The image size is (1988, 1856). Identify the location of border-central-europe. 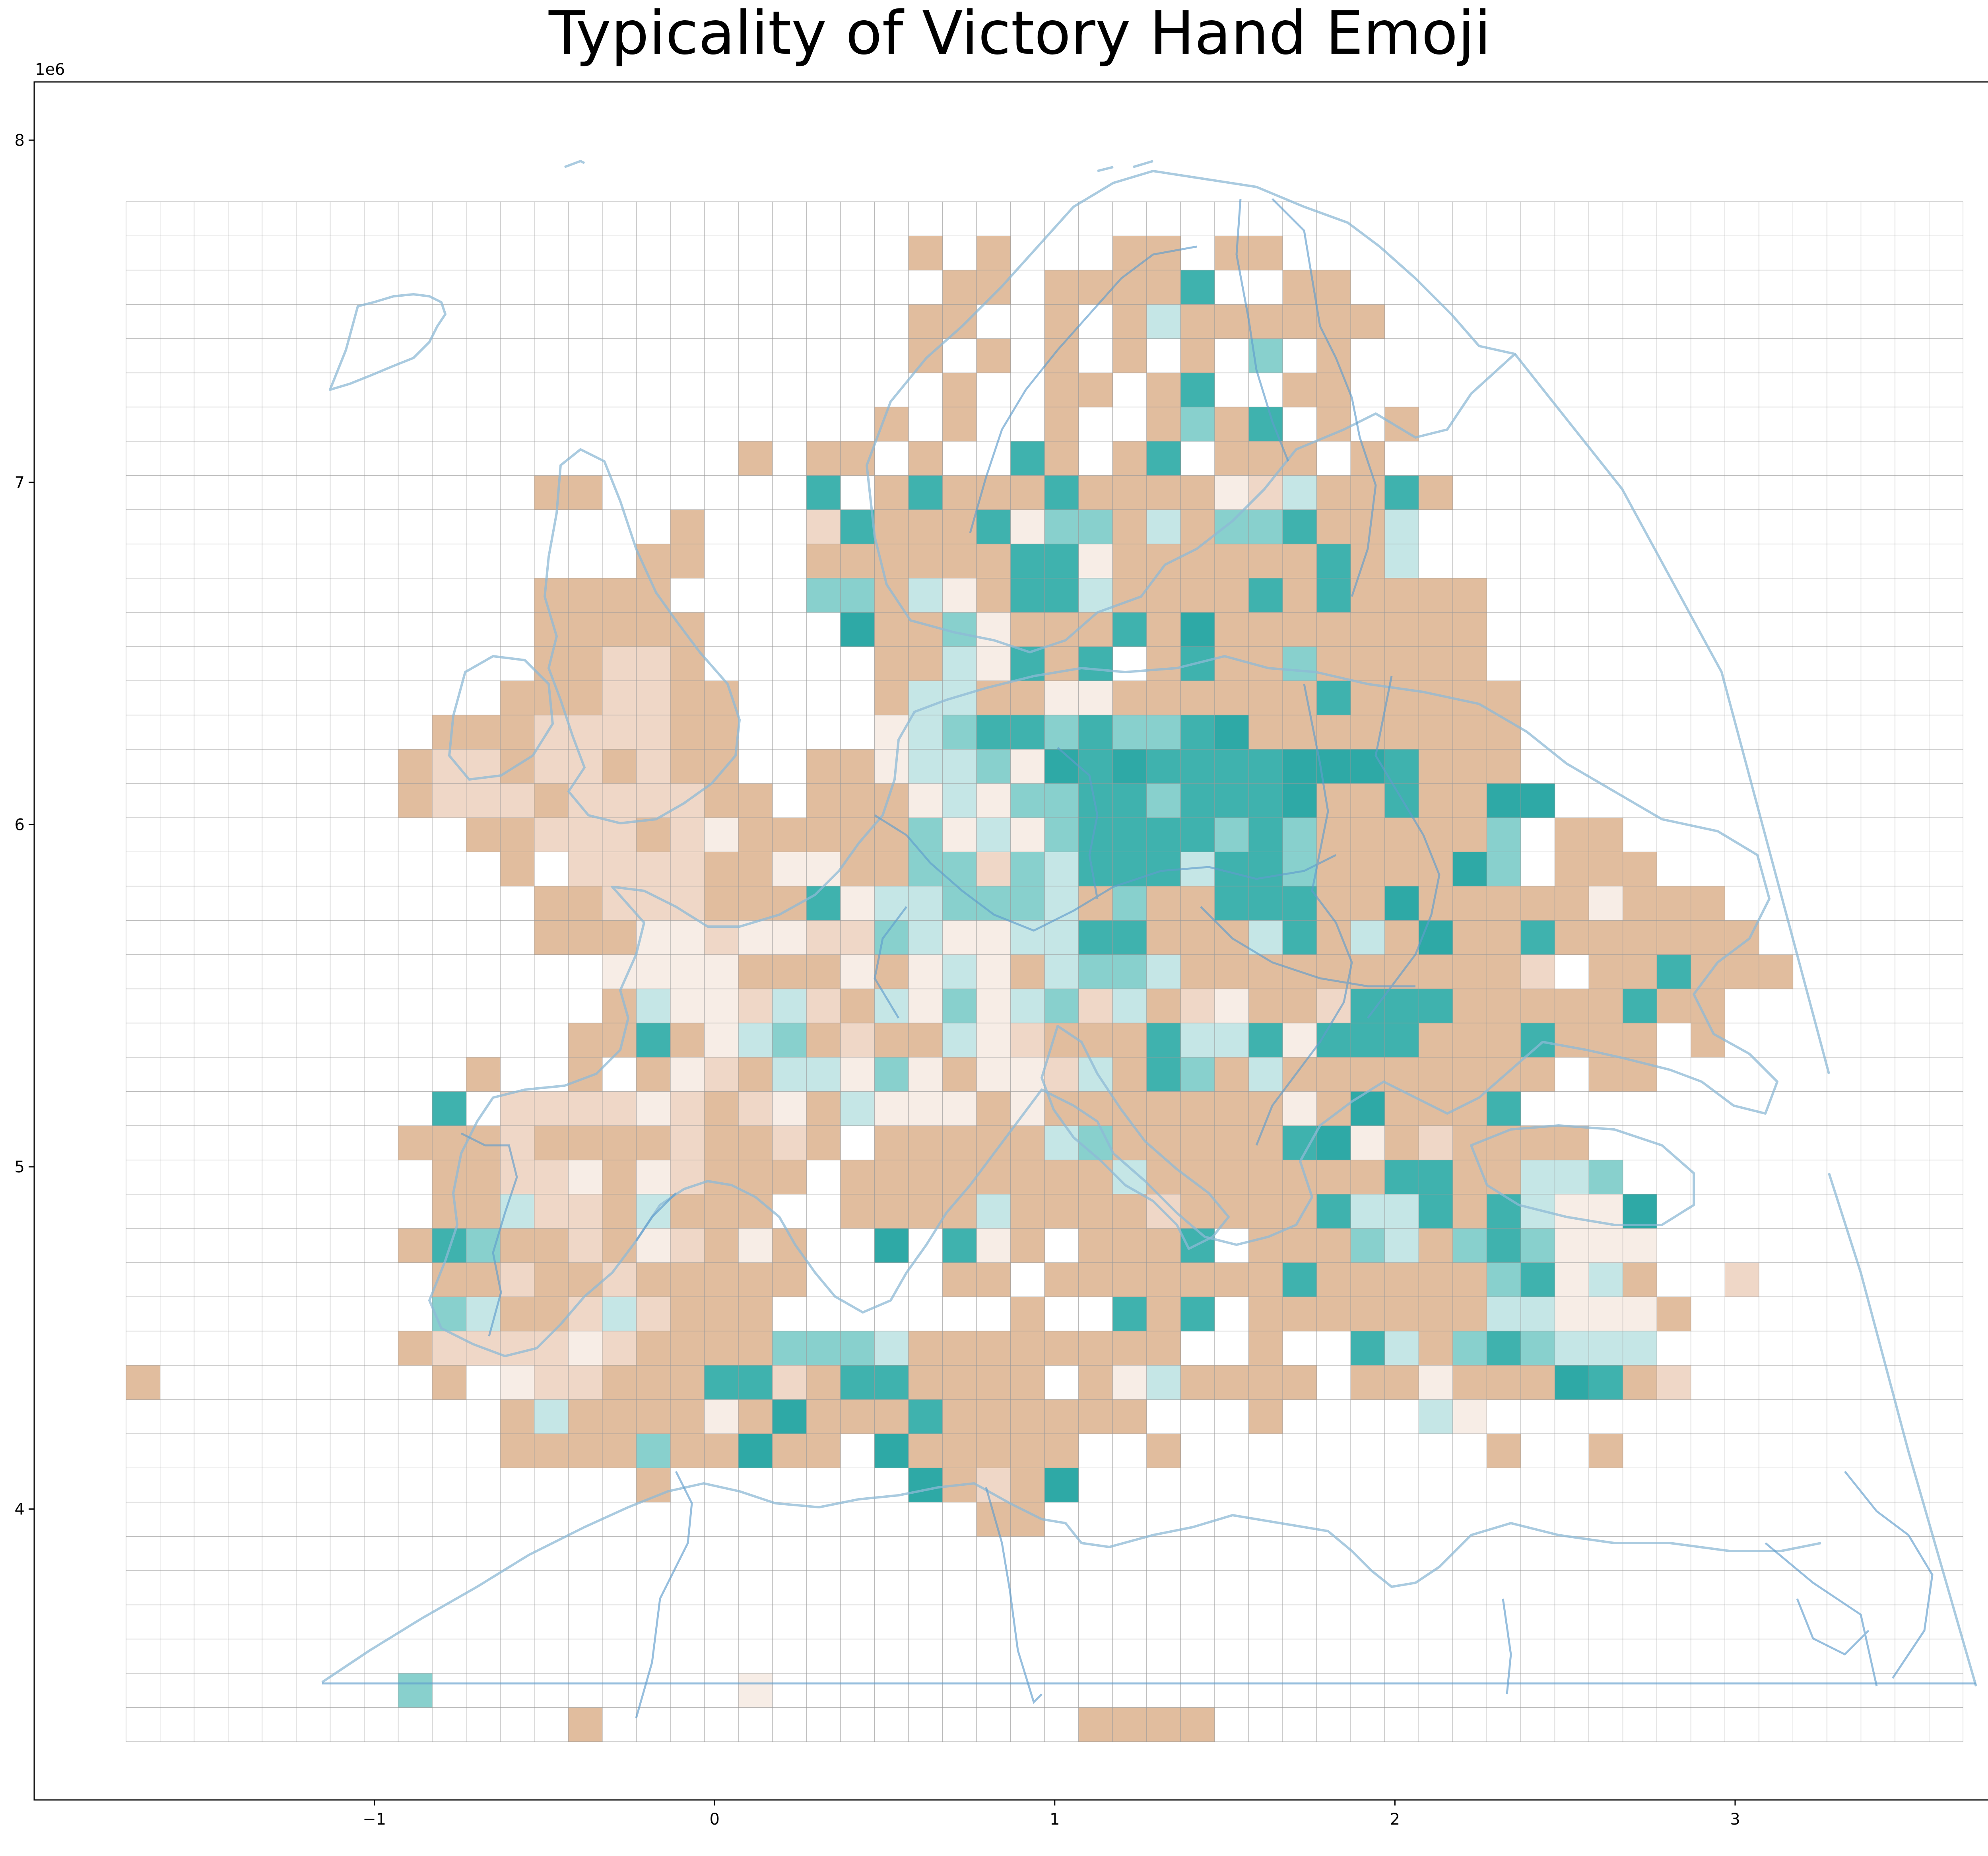
(1157, 911).